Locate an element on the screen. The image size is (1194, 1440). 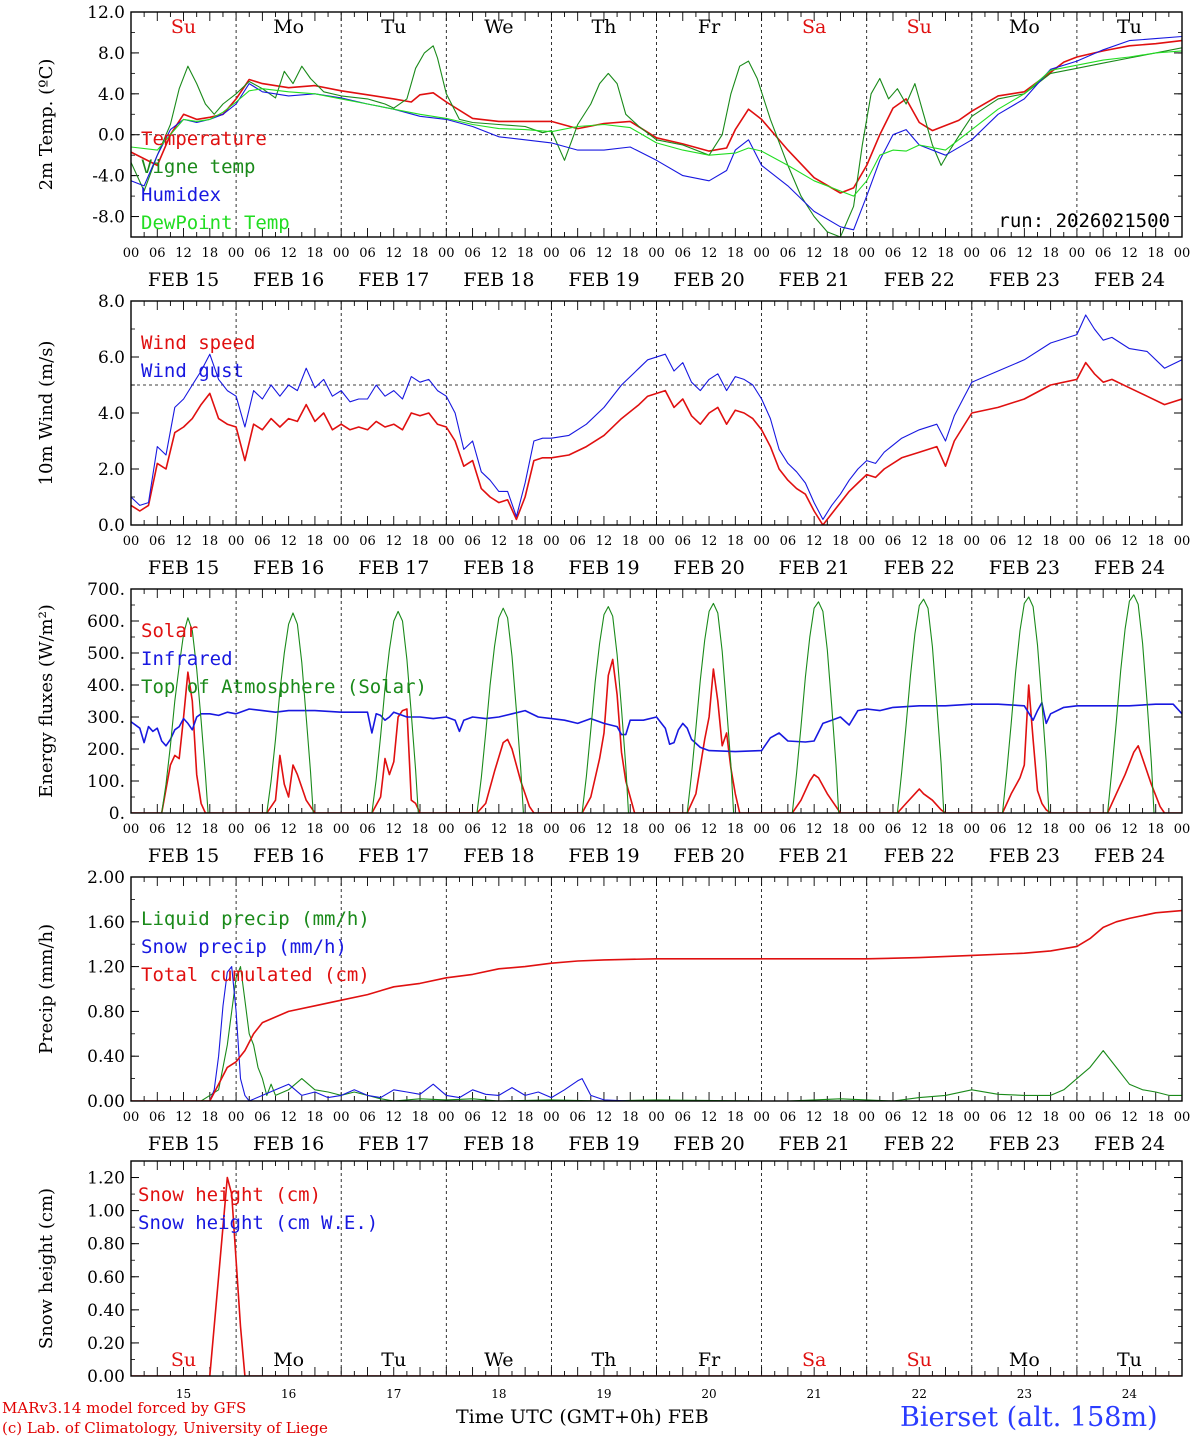
legend-entry: Snow height (cm W.E.) is located at coordinates (258, 1223).